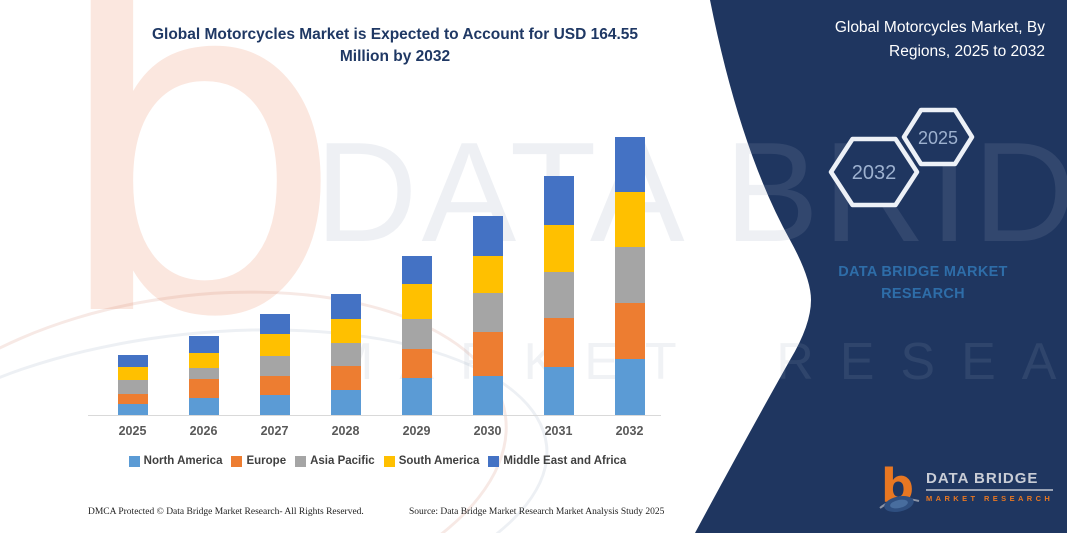 Image resolution: width=1067 pixels, height=533 pixels. Describe the element at coordinates (990, 480) in the screenshot. I see `logo-name: DATA BRIDGE` at that location.